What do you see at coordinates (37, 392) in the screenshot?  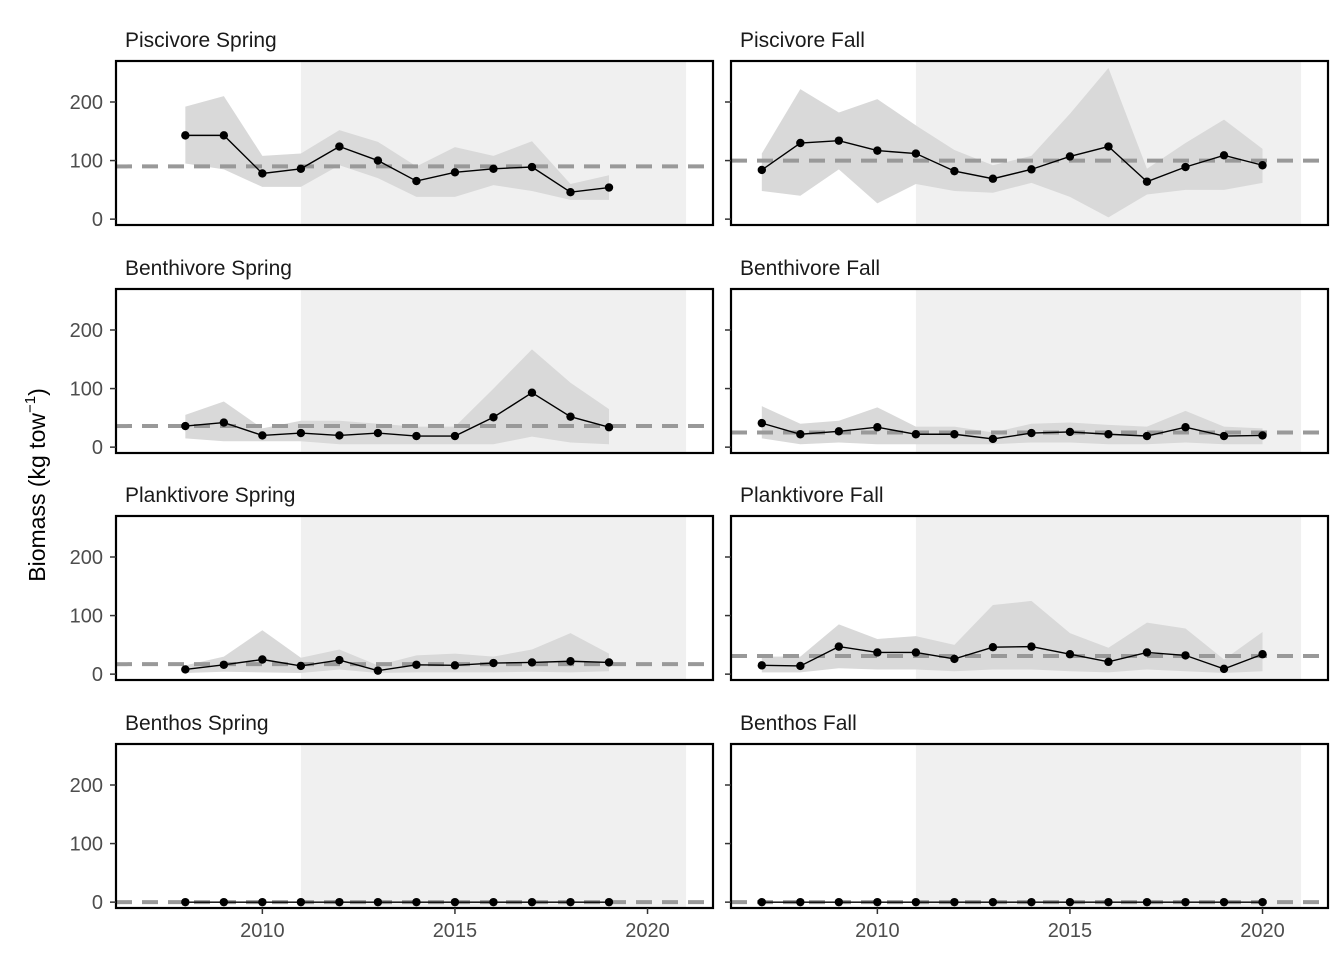 I see `y-axis-label-suffix: )` at bounding box center [37, 392].